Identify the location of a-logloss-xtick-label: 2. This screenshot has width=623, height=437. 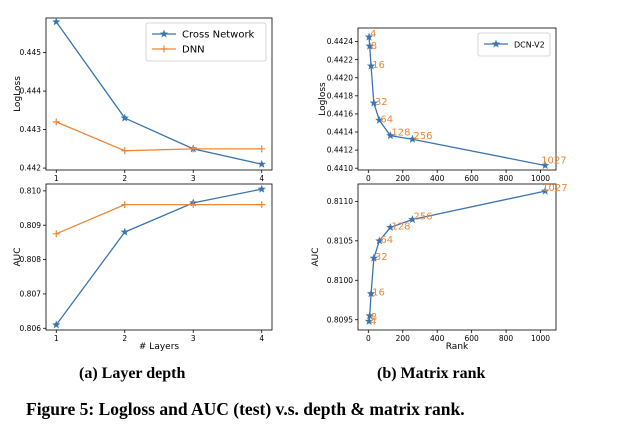
(124, 178).